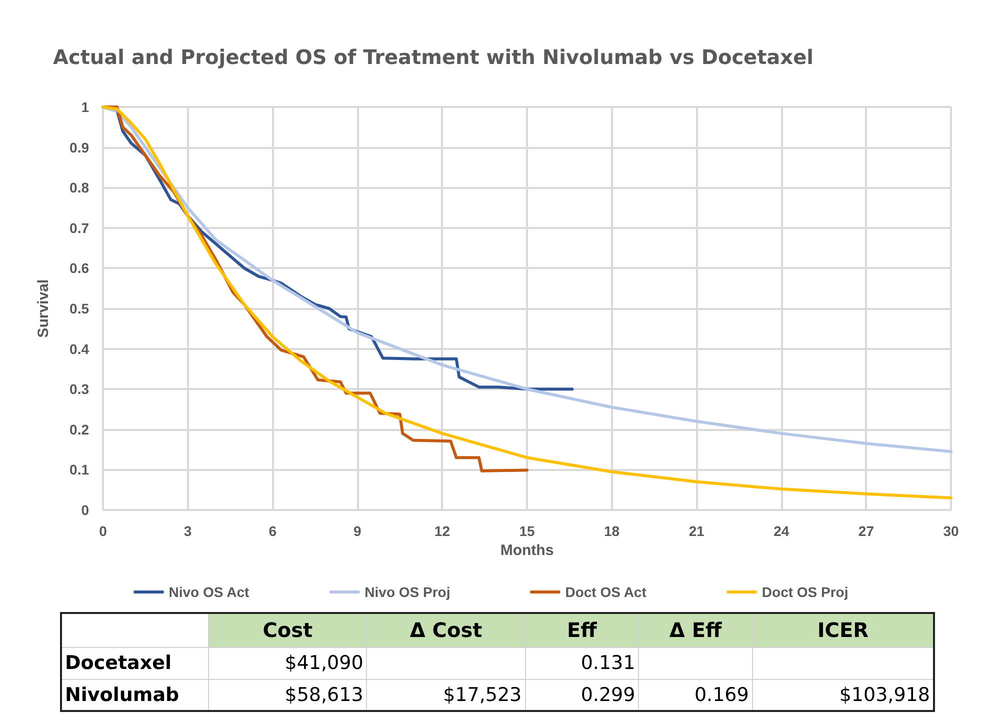 The height and width of the screenshot is (719, 982). I want to click on y-tick-label: 0, so click(85, 510).